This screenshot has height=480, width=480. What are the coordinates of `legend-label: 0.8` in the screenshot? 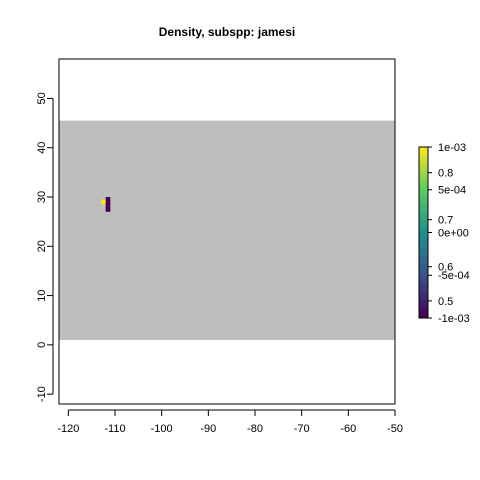 It's located at (445, 174).